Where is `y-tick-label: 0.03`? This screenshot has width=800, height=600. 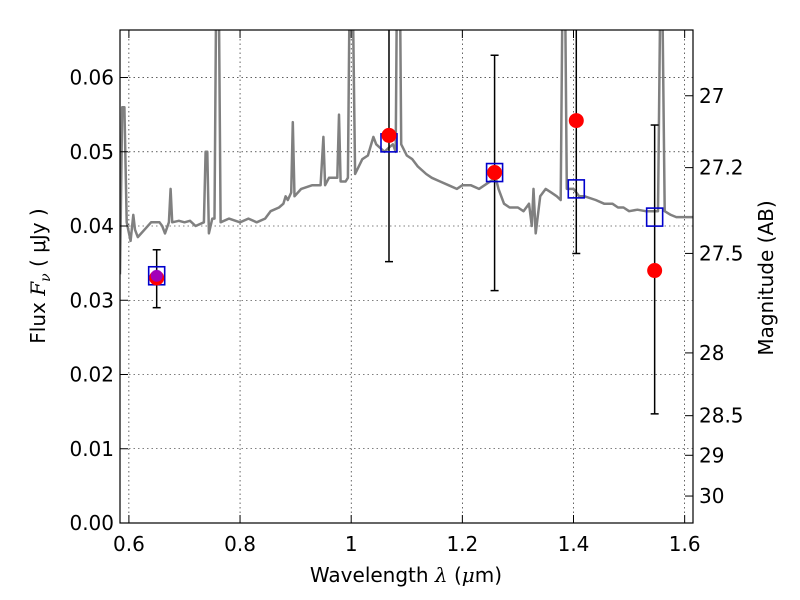 y-tick-label: 0.03 is located at coordinates (91, 300).